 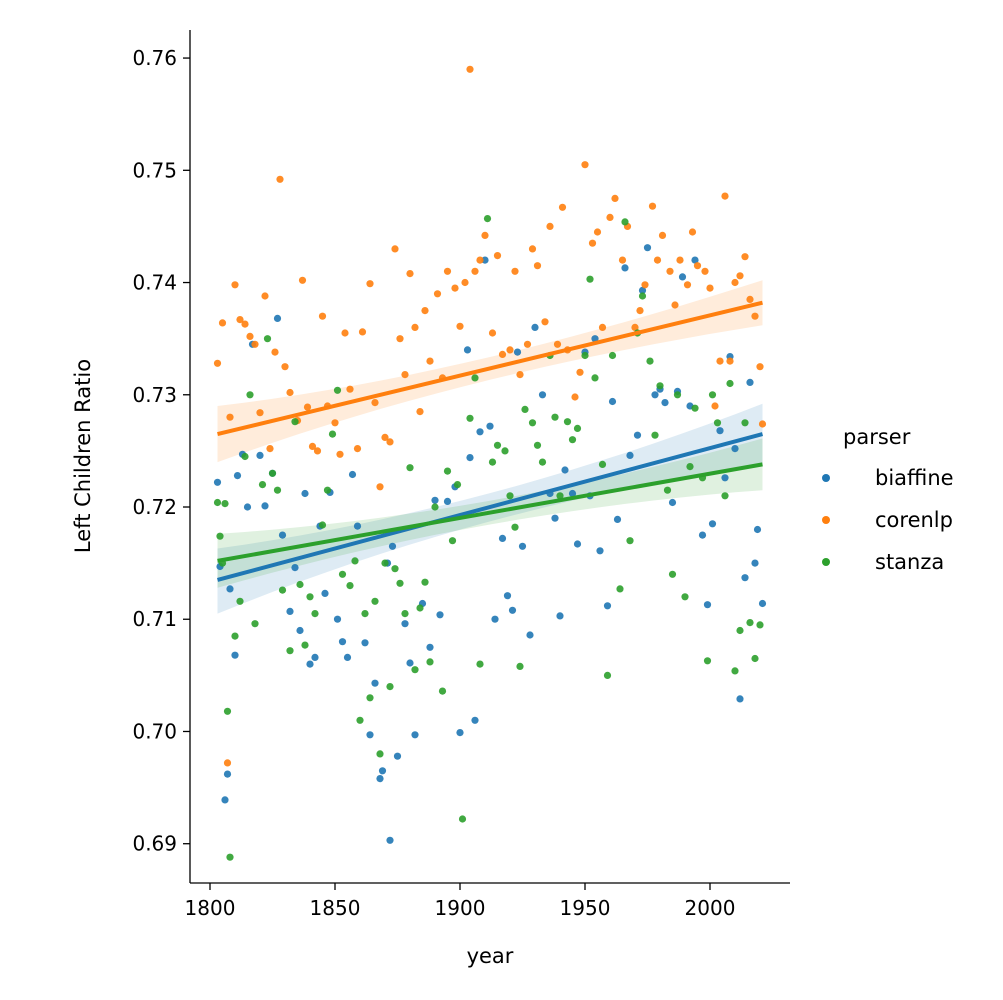 I want to click on legend-marker-stanza, so click(x=826, y=562).